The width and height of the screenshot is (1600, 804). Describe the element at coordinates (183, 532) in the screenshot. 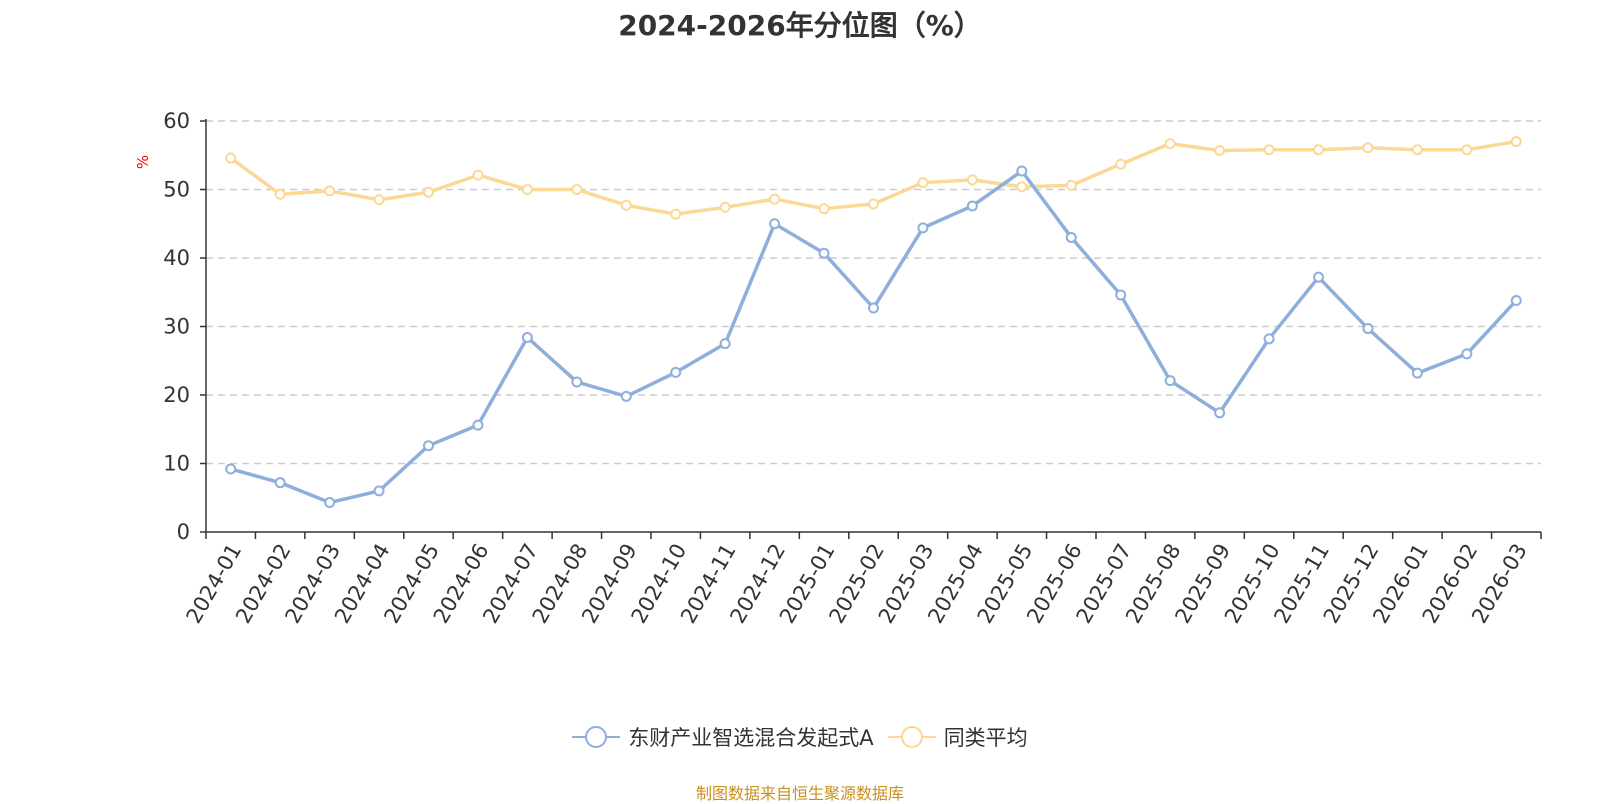

I see `y-tick-label: 0` at that location.